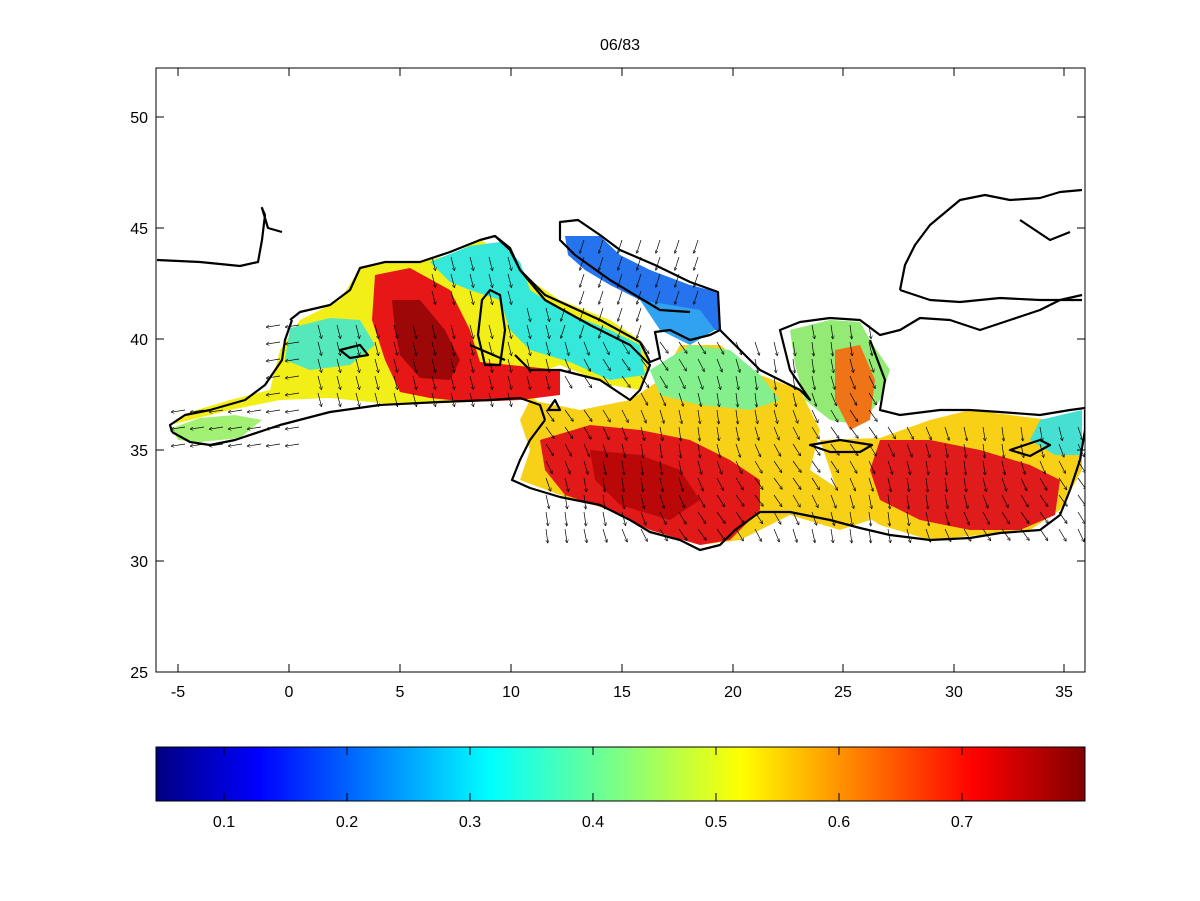 This screenshot has height=901, width=1200. What do you see at coordinates (178, 692) in the screenshot?
I see `x-tick-label: -5` at bounding box center [178, 692].